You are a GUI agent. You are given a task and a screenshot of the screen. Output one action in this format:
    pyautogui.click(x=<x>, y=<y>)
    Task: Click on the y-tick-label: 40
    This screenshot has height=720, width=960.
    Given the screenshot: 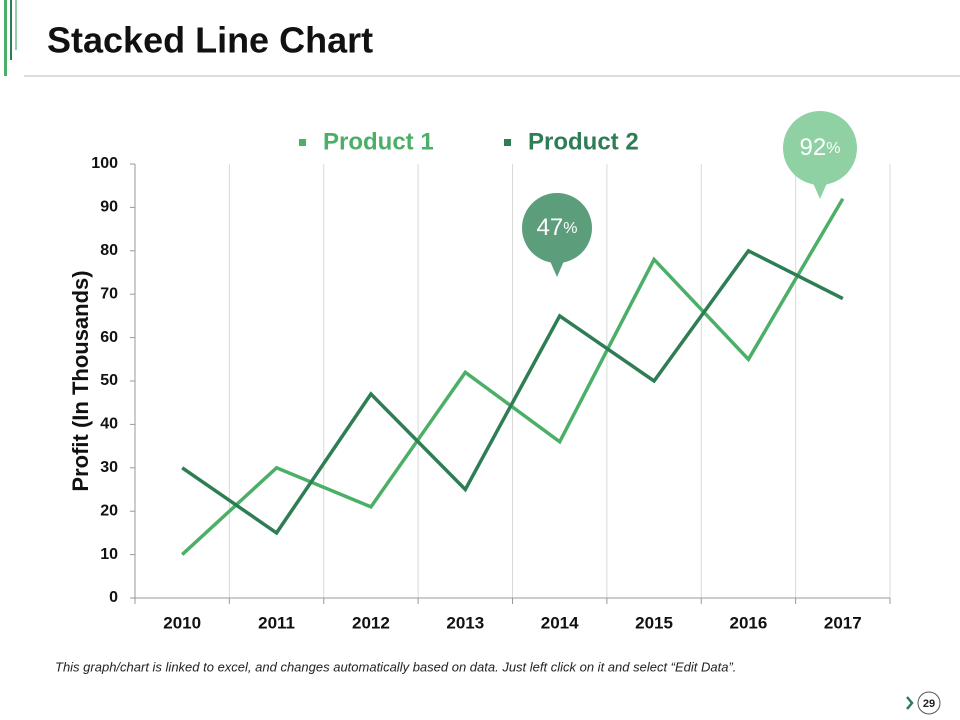 What is the action you would take?
    pyautogui.click(x=109, y=424)
    